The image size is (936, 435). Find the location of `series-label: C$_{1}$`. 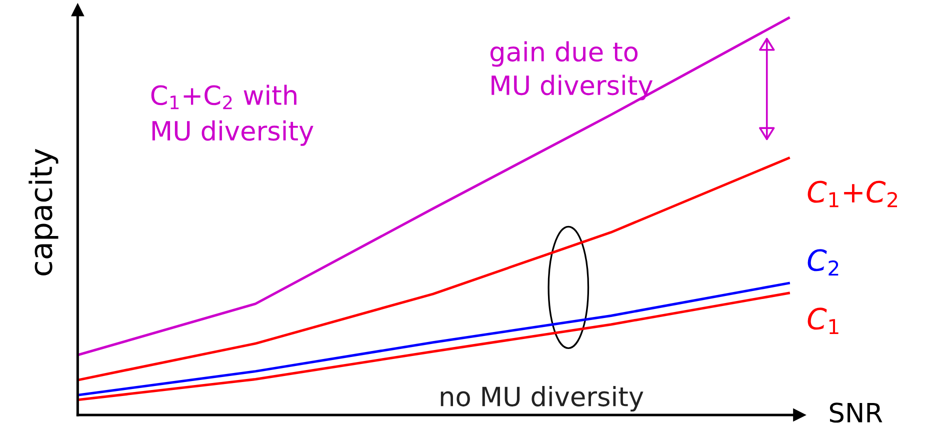

series-label: C$_{1}$ is located at coordinates (823, 321).